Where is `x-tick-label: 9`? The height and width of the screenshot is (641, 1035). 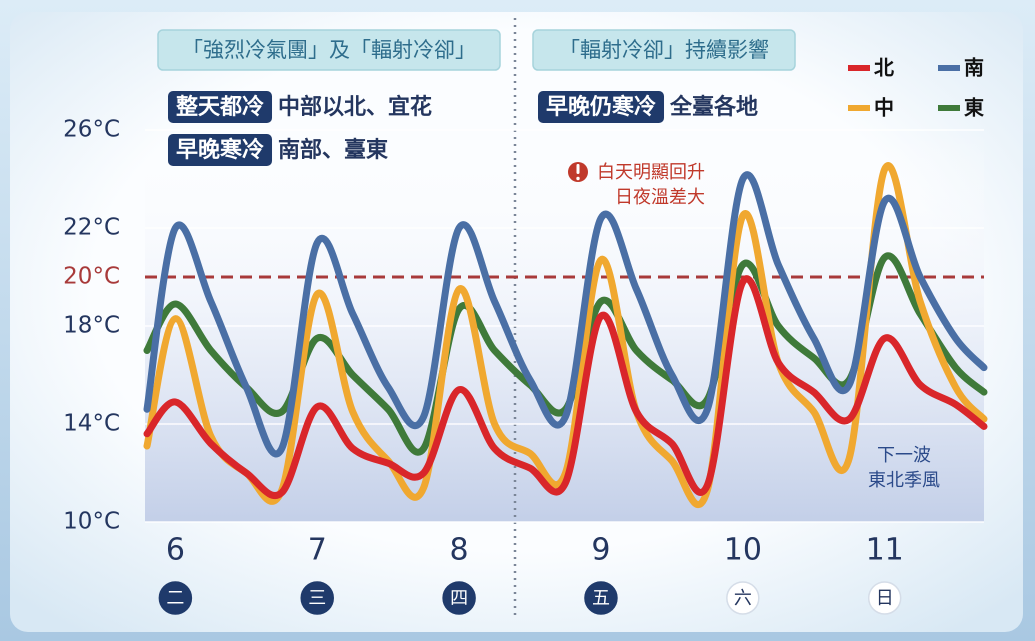 x-tick-label: 9 is located at coordinates (600, 550).